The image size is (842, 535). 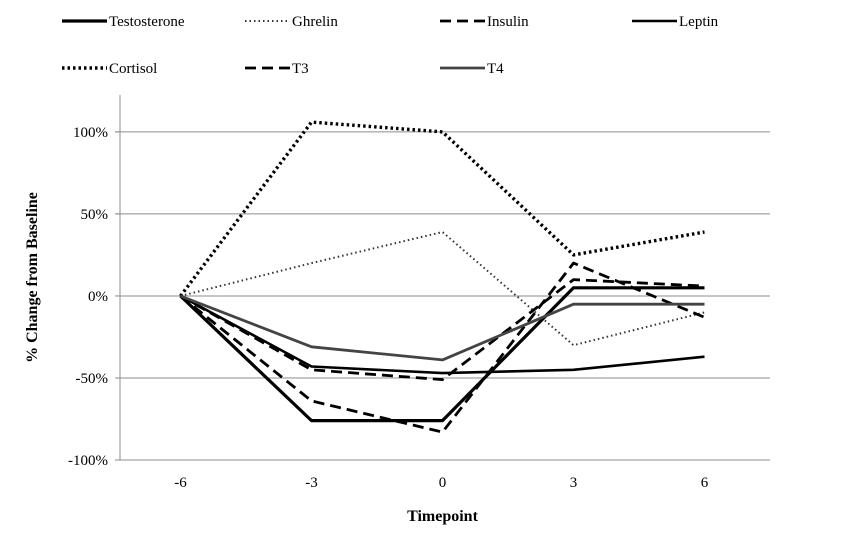 I want to click on legend-item-t4: T4, so click(x=472, y=69).